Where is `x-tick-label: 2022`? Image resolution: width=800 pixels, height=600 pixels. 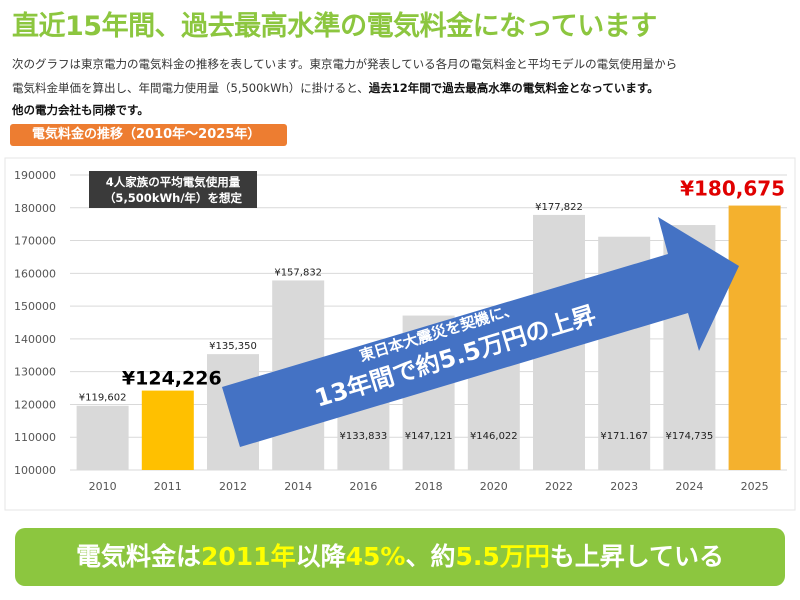 x-tick-label: 2022 is located at coordinates (559, 486).